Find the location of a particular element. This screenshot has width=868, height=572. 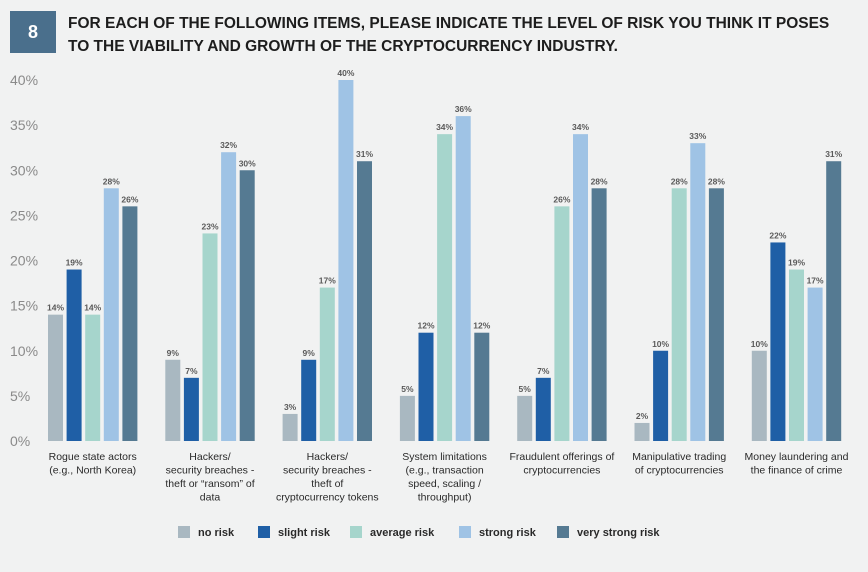

legend-label: very strong risk is located at coordinates (618, 533).